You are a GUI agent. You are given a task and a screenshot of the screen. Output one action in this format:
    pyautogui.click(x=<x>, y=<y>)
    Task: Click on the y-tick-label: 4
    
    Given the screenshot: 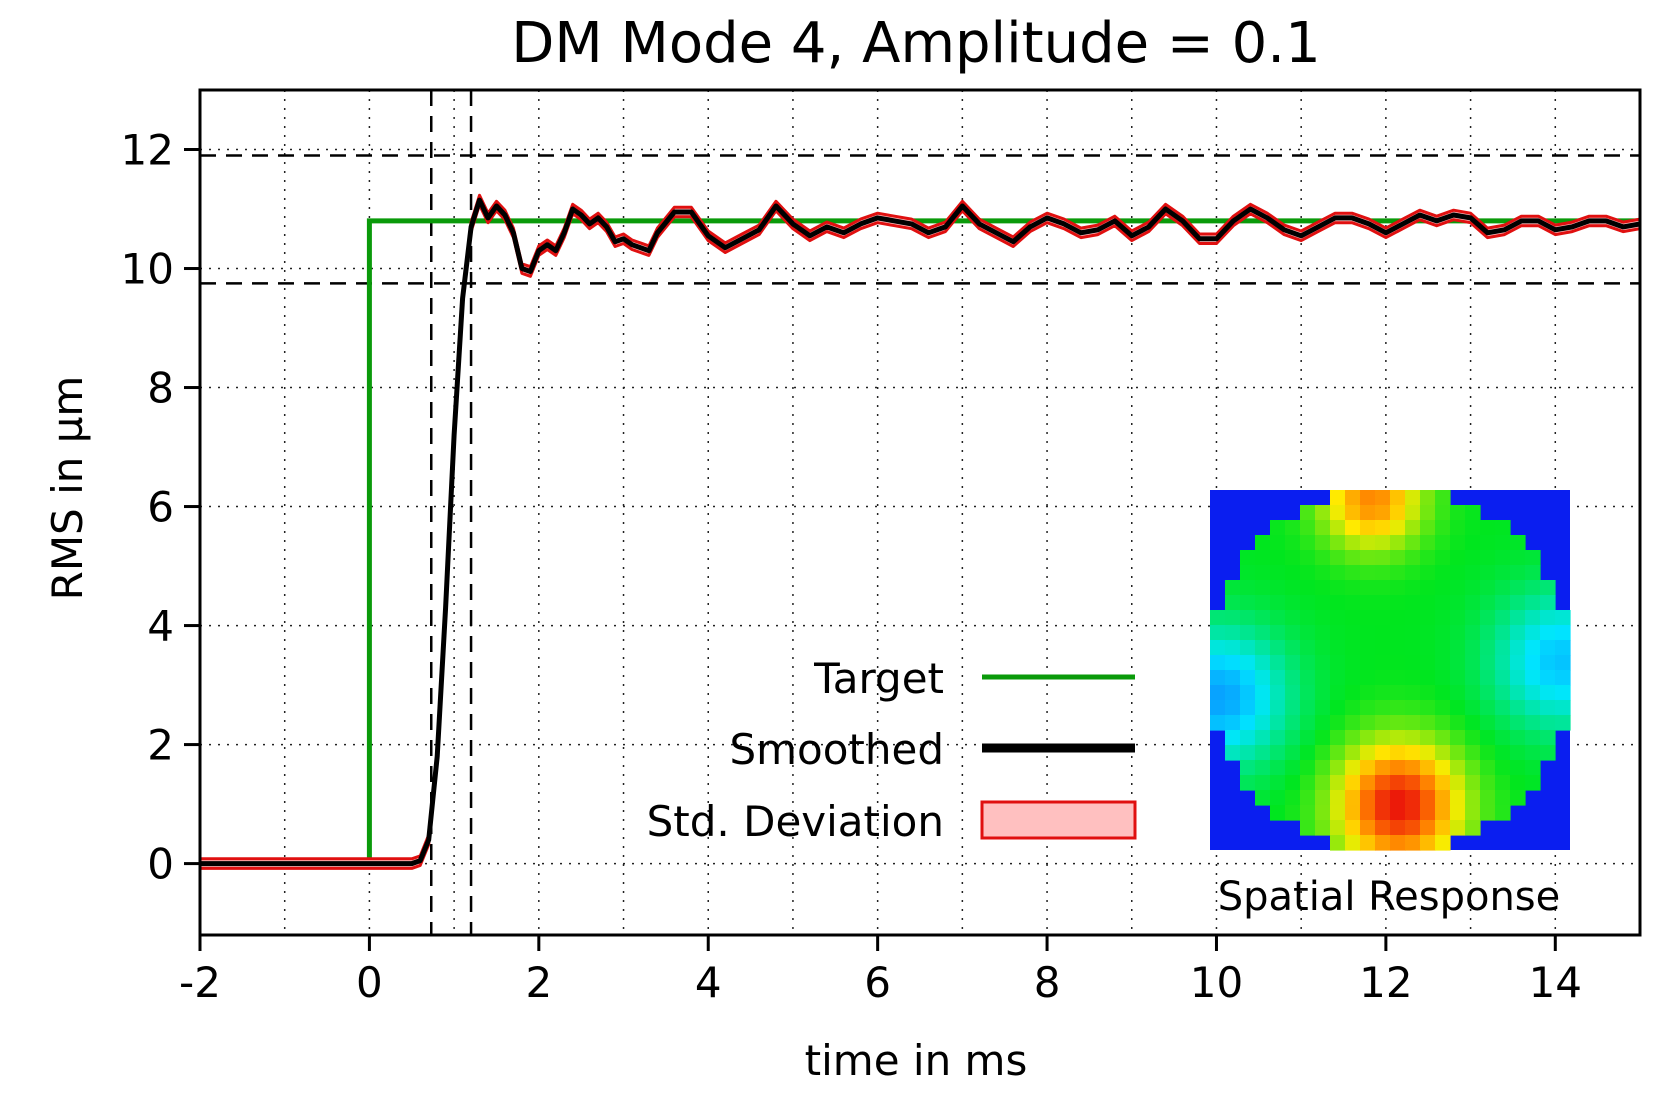 What is the action you would take?
    pyautogui.click(x=160, y=626)
    